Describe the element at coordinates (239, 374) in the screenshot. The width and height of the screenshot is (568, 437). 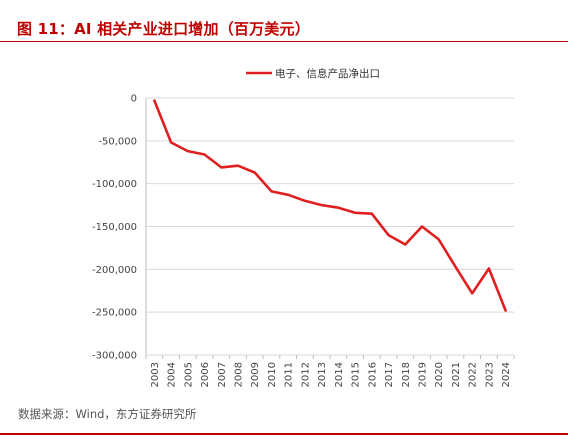
I see `x-tick-label: 2008` at that location.